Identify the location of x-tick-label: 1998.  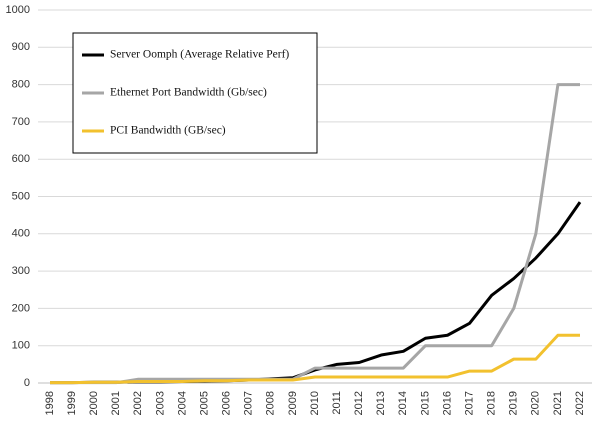
(50, 403).